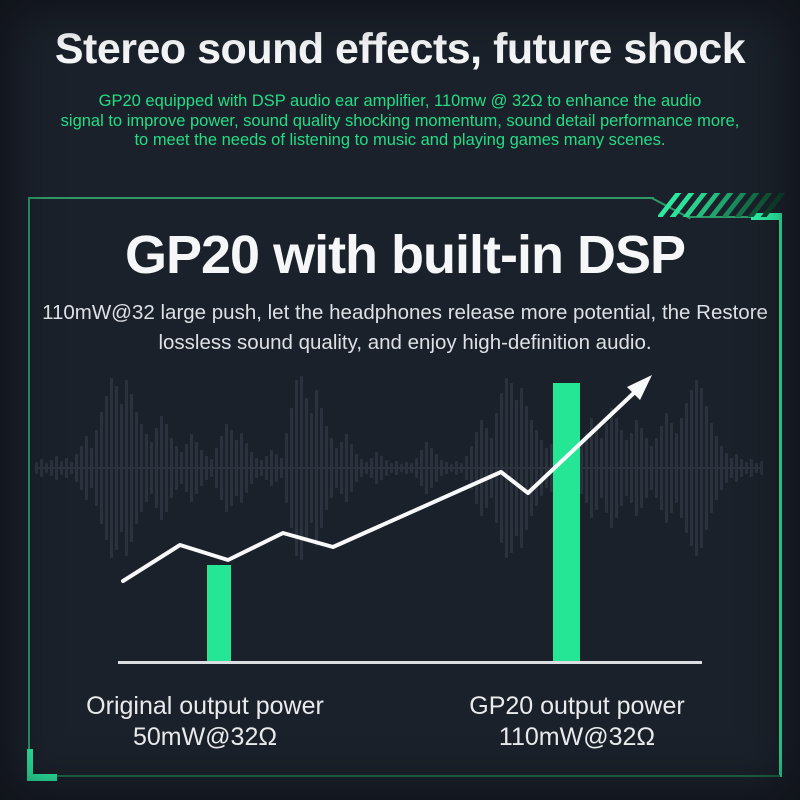 The height and width of the screenshot is (800, 800). Describe the element at coordinates (577, 737) in the screenshot. I see `bar-label-gp20-value: 110mW@32Ω` at that location.